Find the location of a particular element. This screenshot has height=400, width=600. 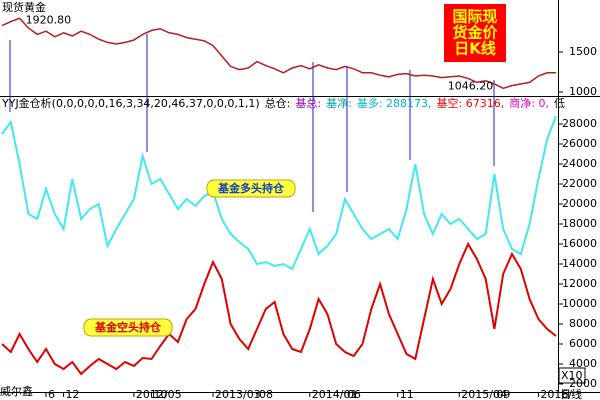

value-label: 1920.80 is located at coordinates (49, 19).